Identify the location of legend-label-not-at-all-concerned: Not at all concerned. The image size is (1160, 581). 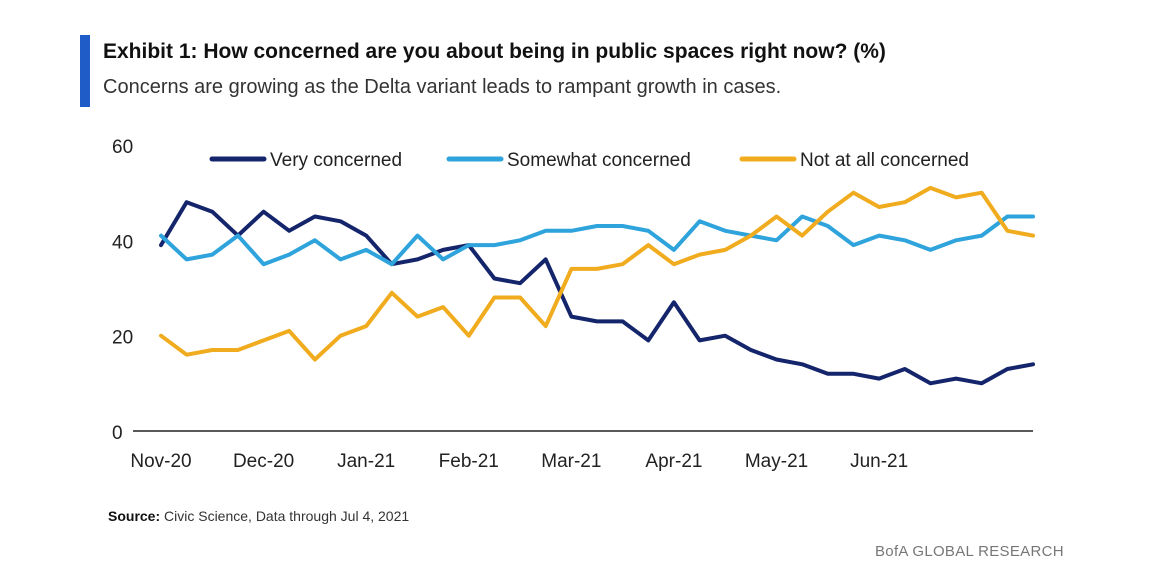
(884, 160).